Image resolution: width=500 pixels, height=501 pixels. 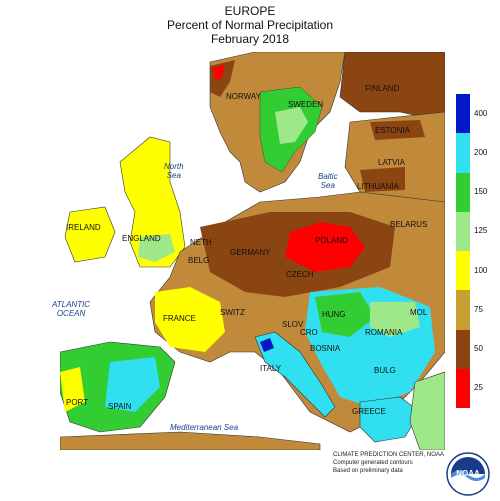 I want to click on zone-spain-very-wet, so click(x=132, y=384).